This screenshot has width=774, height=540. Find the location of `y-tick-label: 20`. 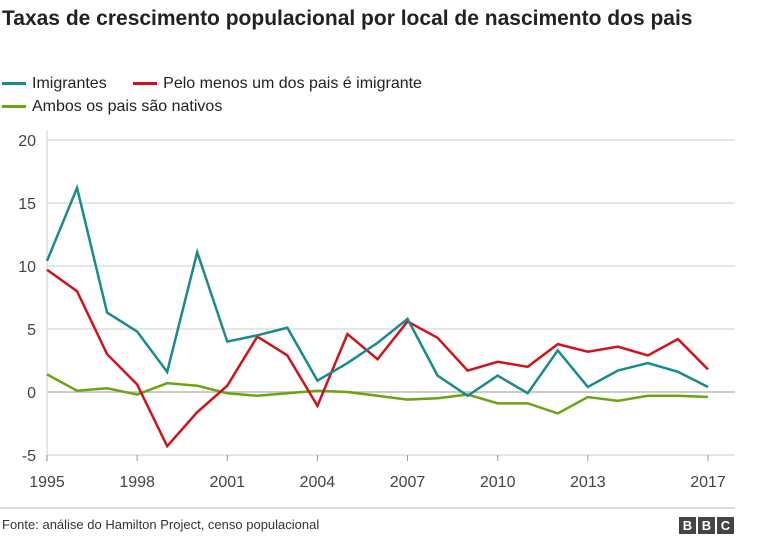

y-tick-label: 20 is located at coordinates (27, 141).